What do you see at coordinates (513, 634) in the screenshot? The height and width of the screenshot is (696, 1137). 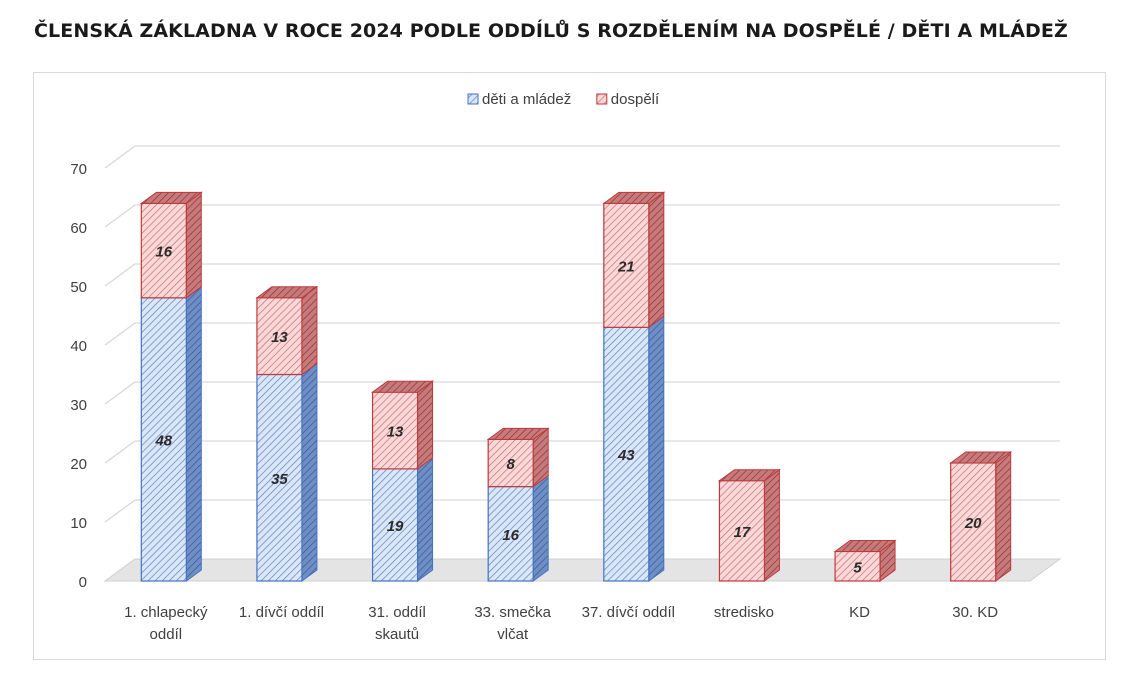 I see `x-tick-label: vlčat` at bounding box center [513, 634].